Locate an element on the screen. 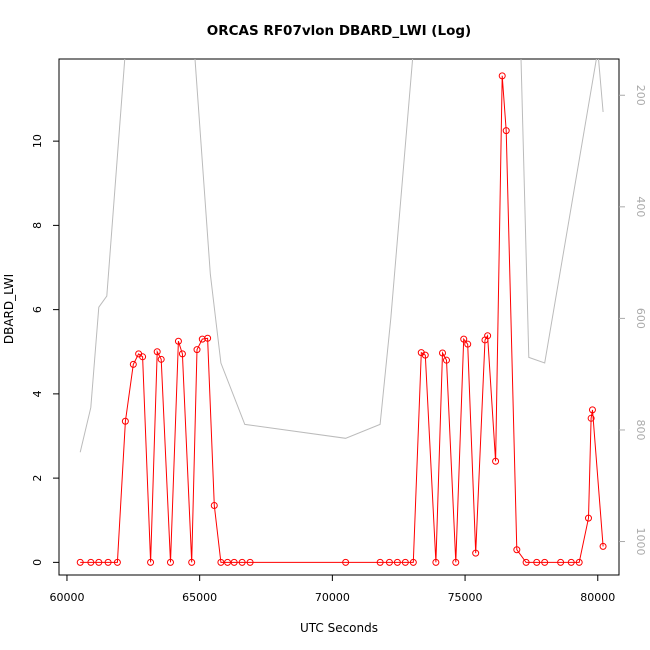 The width and height of the screenshot is (650, 650). y2-tick-label: 200 is located at coordinates (640, 95).